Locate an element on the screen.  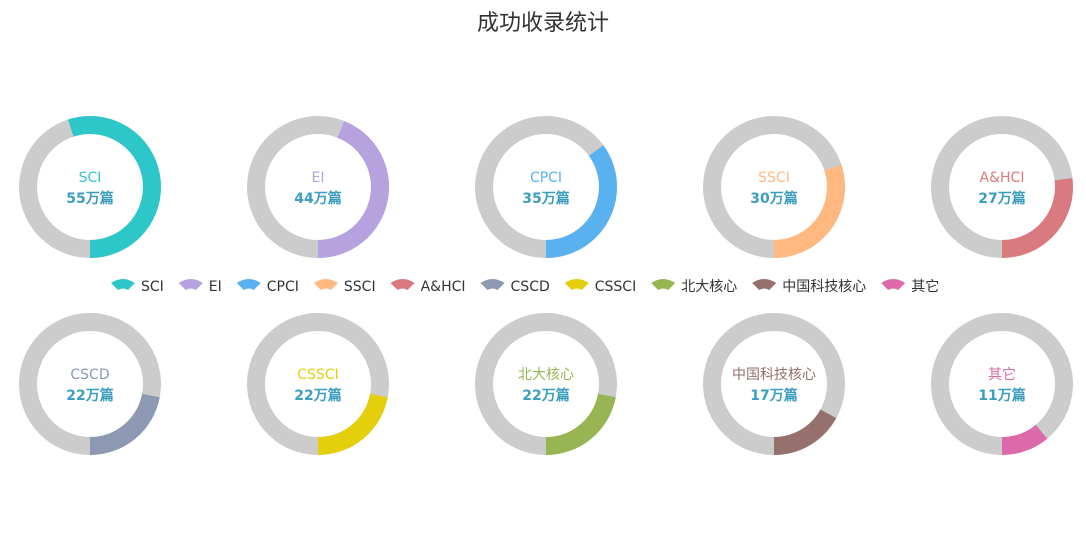
legend-item-6: CSSCI is located at coordinates (600, 287).